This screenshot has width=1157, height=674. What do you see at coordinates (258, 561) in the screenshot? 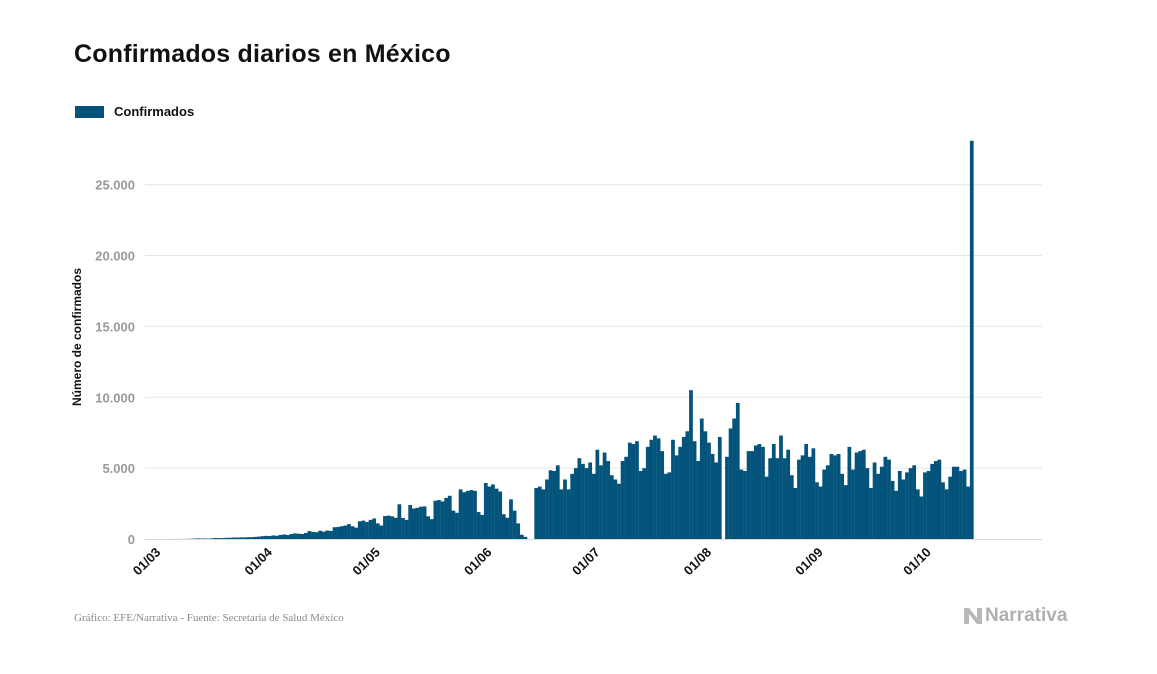
I see `x-tick-label: 01/04` at bounding box center [258, 561].